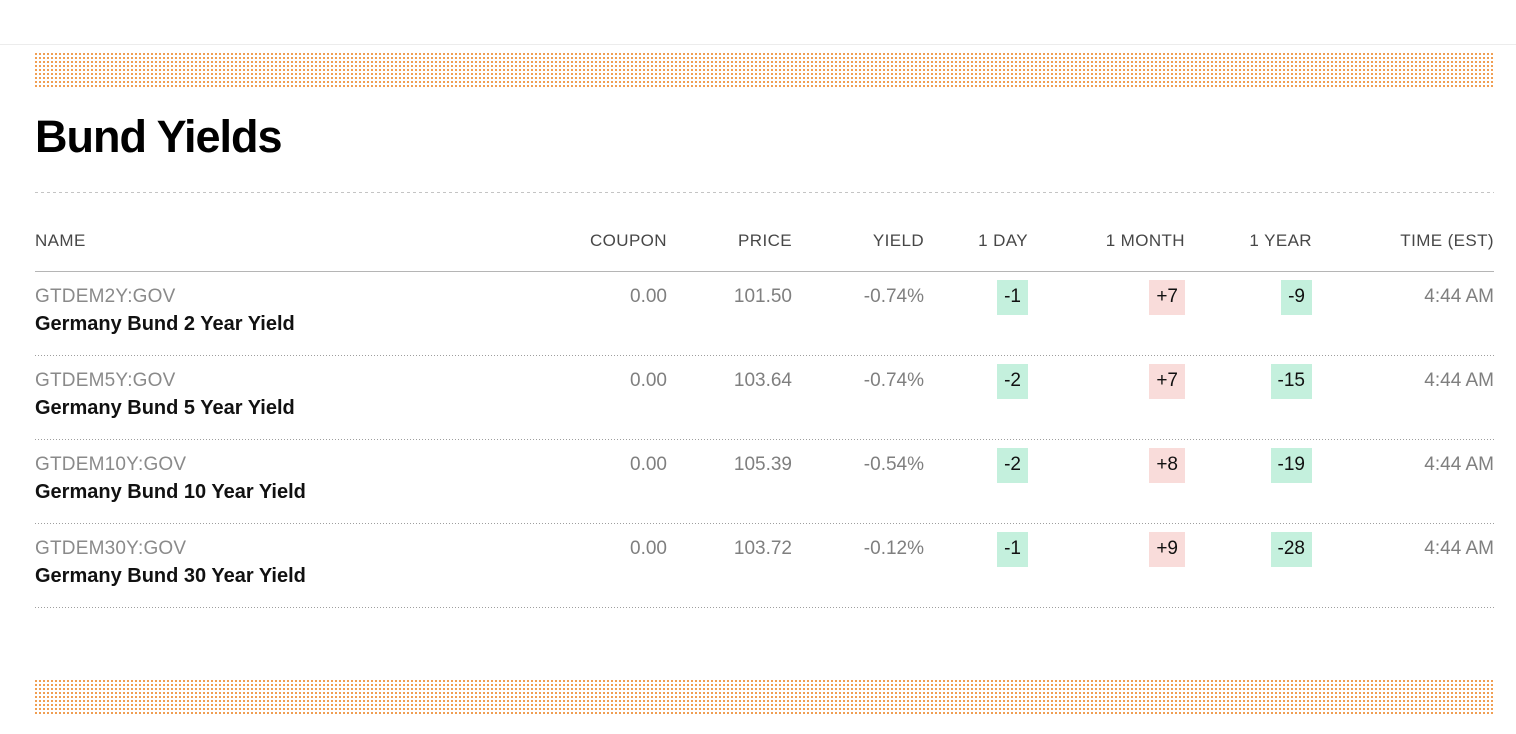  What do you see at coordinates (1167, 549) in the screenshot?
I see `change-1month-badge: +9` at bounding box center [1167, 549].